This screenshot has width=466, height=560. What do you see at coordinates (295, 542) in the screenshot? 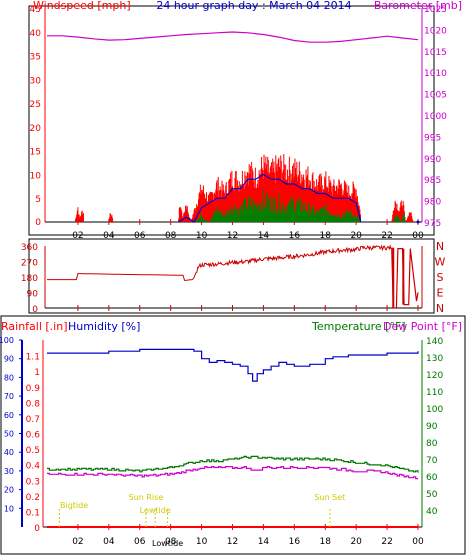
I see `panel-3-x-tick-label: 16` at bounding box center [295, 542].